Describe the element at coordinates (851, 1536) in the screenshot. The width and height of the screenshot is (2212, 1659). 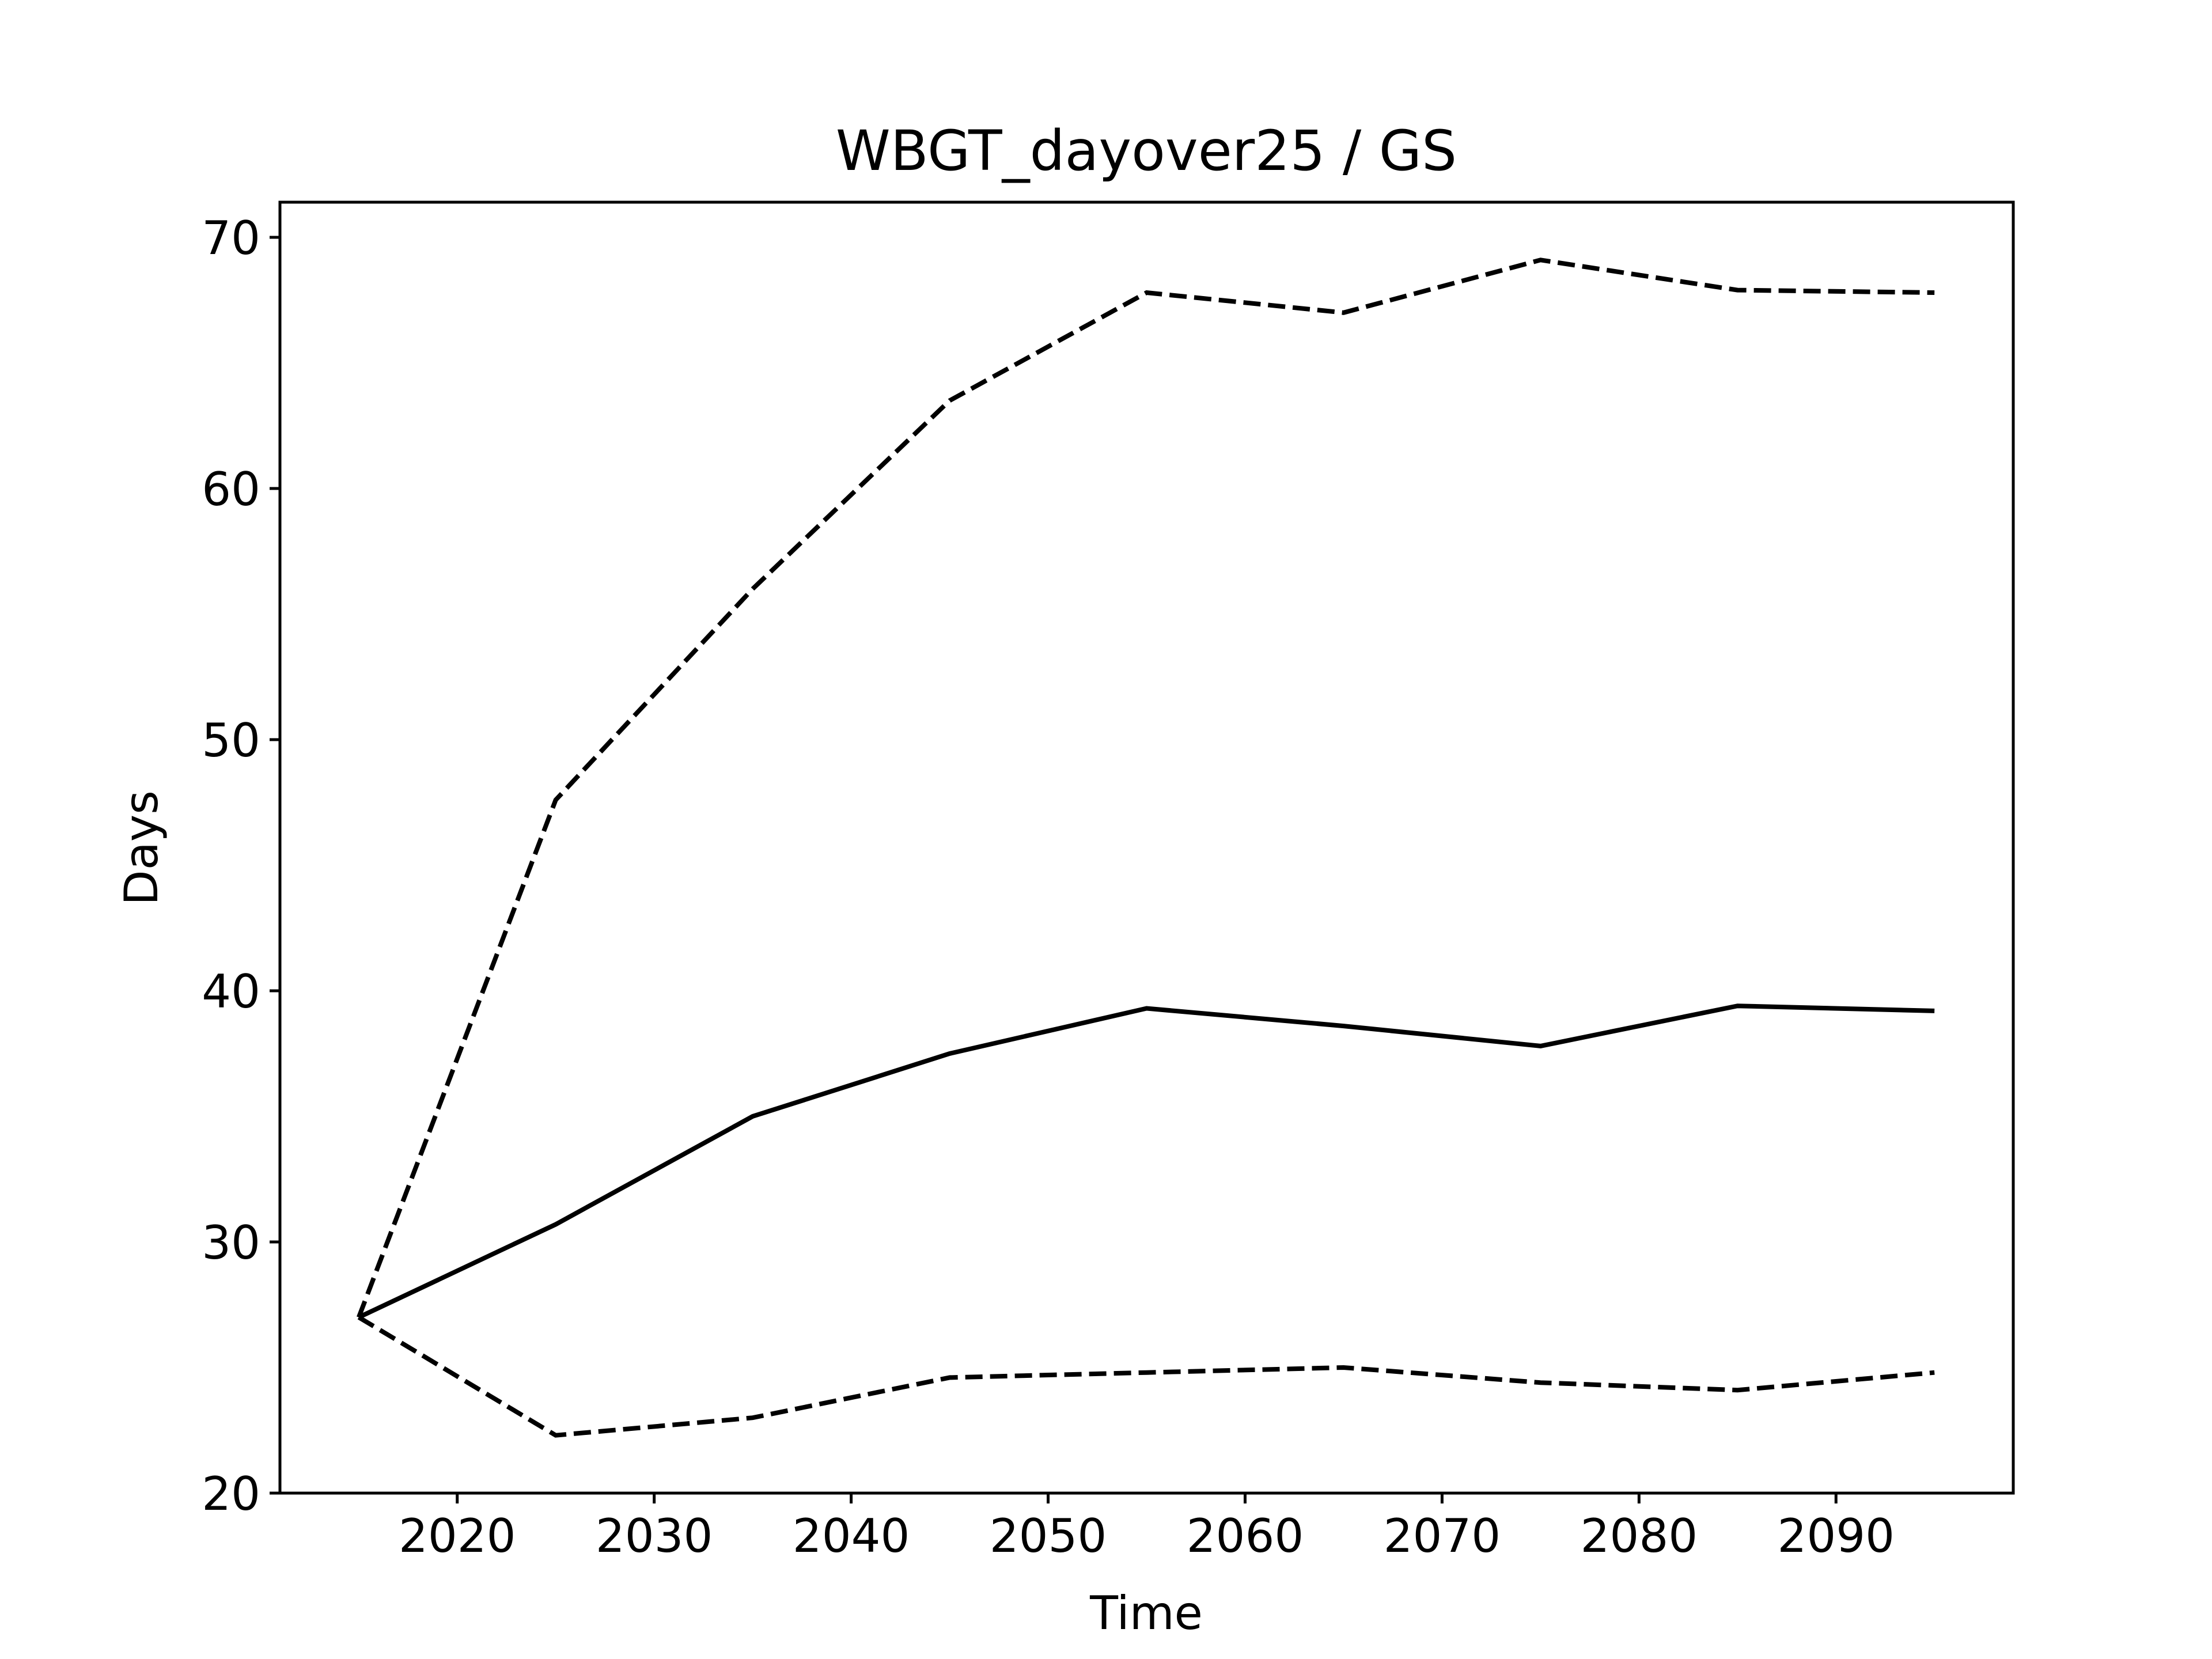
I see `x-tick-label: 2040` at that location.